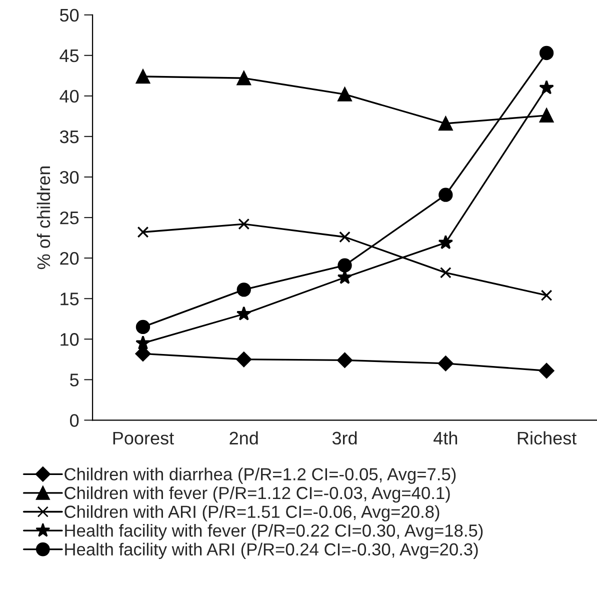 Image resolution: width=597 pixels, height=596 pixels. I want to click on legend-label: Health facility with ARI (P/R=0.24 CI=-0.30, Avg=20.3), so click(271, 550).